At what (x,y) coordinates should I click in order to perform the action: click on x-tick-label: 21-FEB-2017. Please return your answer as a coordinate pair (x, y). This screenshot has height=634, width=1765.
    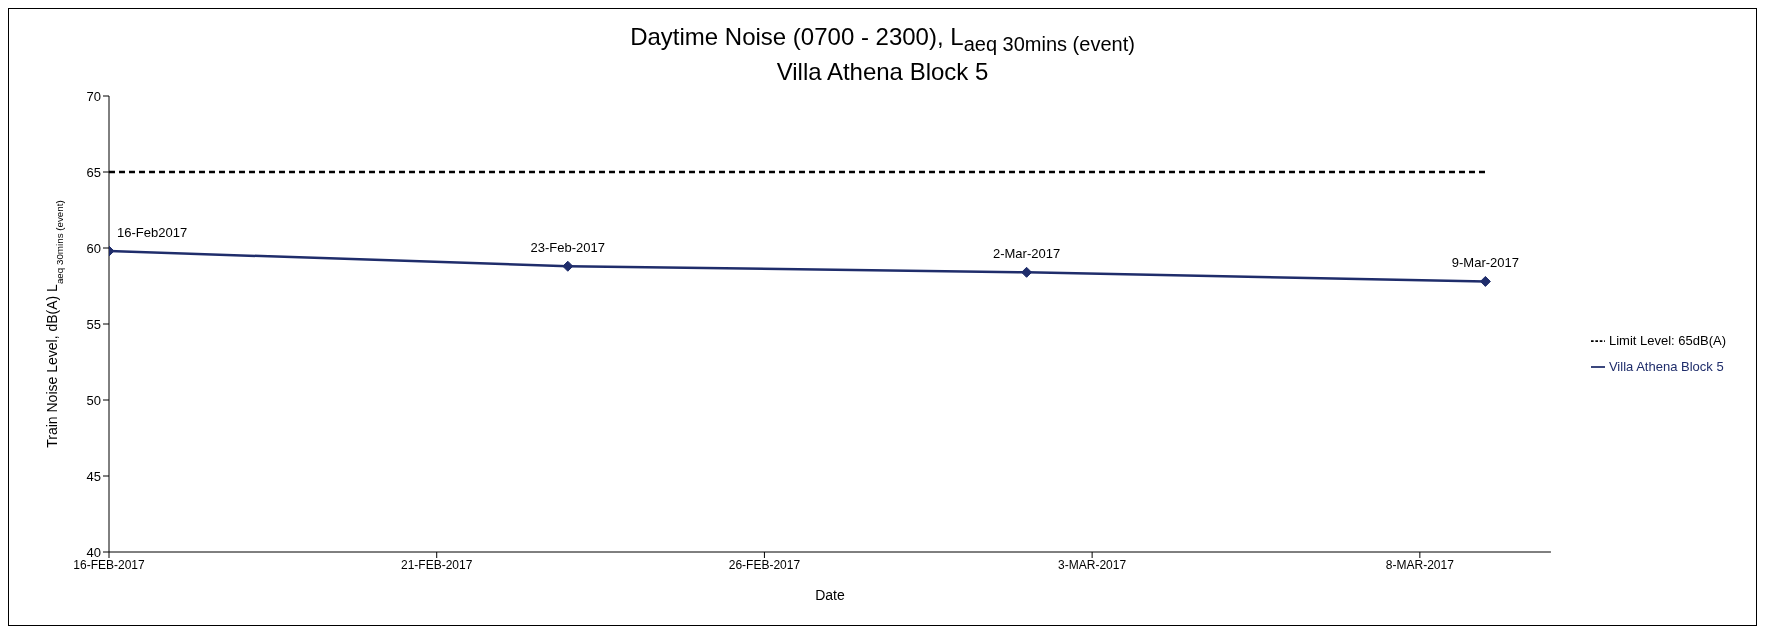
    Looking at the image, I should click on (437, 564).